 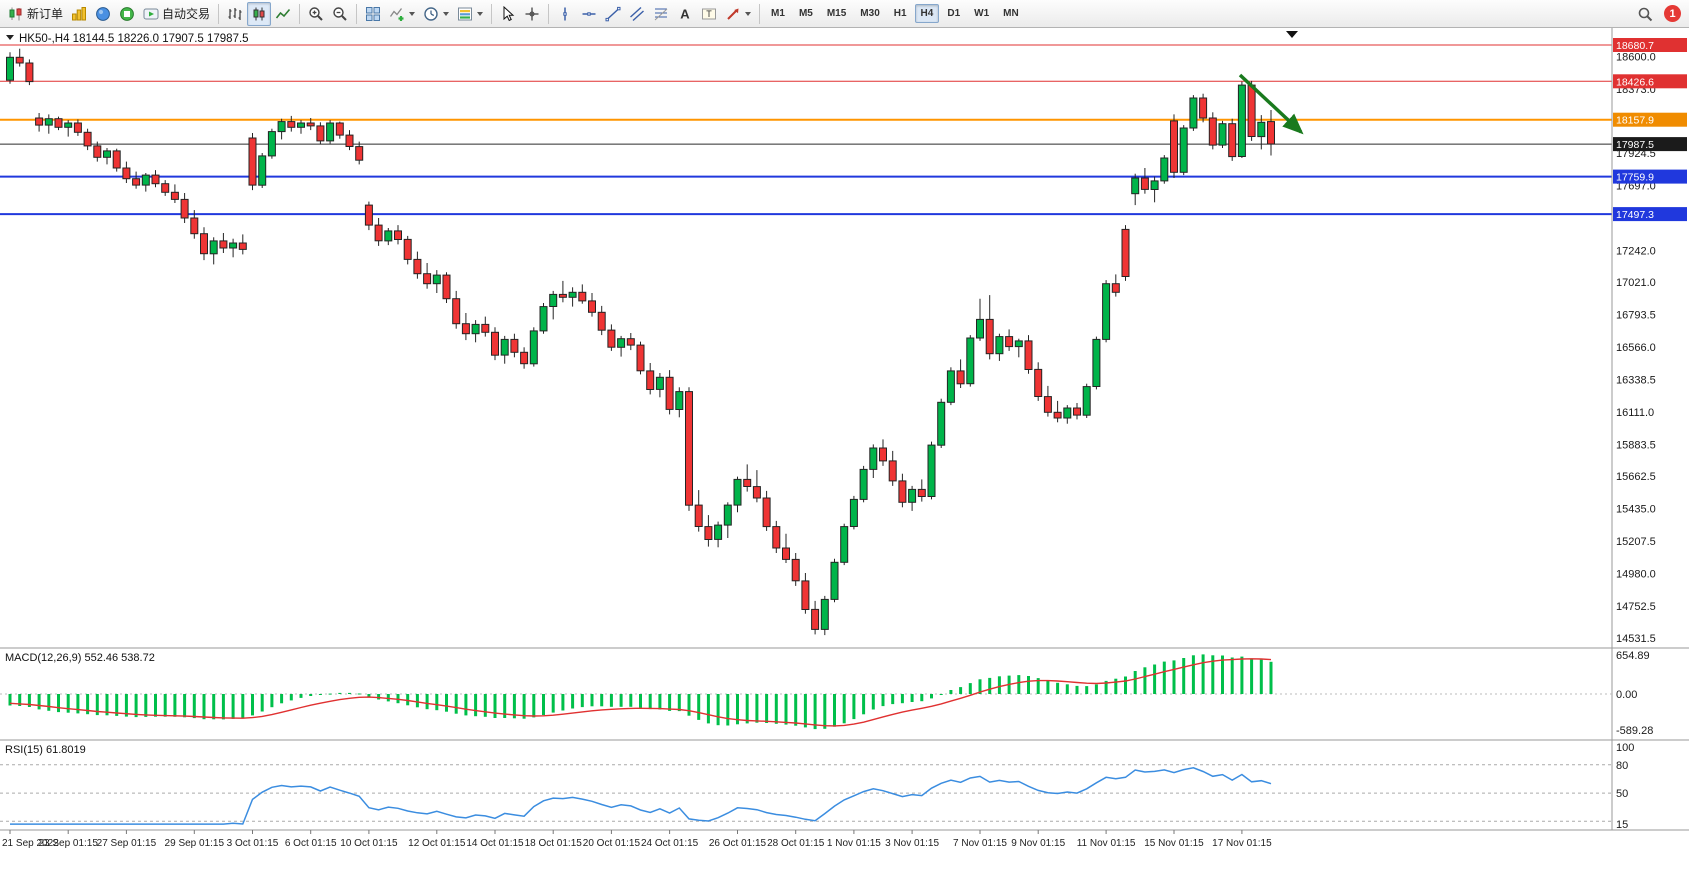 What do you see at coordinates (103, 14) in the screenshot?
I see `navigator-button` at bounding box center [103, 14].